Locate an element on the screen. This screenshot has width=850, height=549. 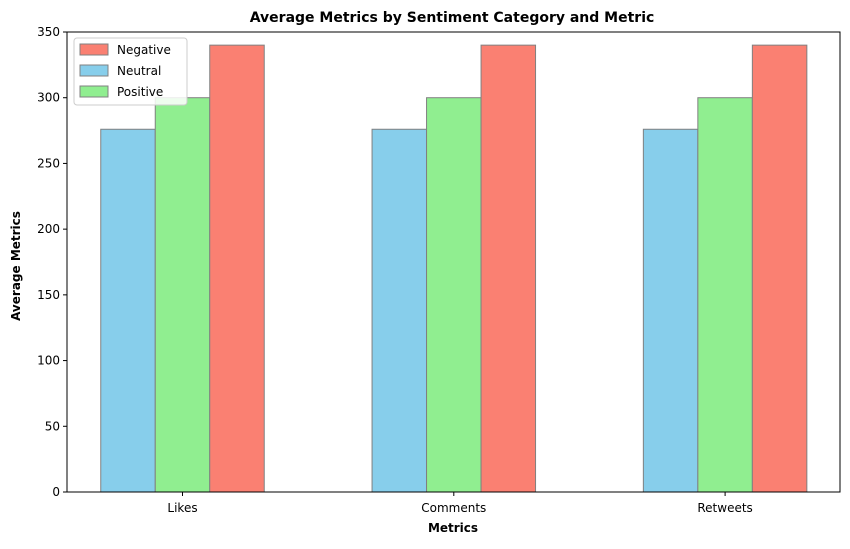
bar-positive-retweets is located at coordinates (725, 295).